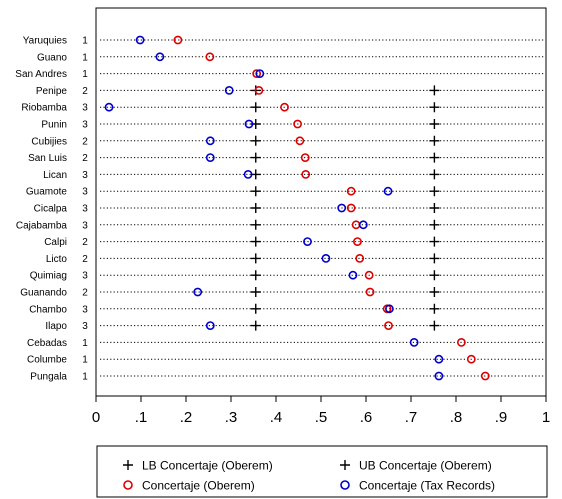  I want to click on x-tick-label: .5, so click(321, 417).